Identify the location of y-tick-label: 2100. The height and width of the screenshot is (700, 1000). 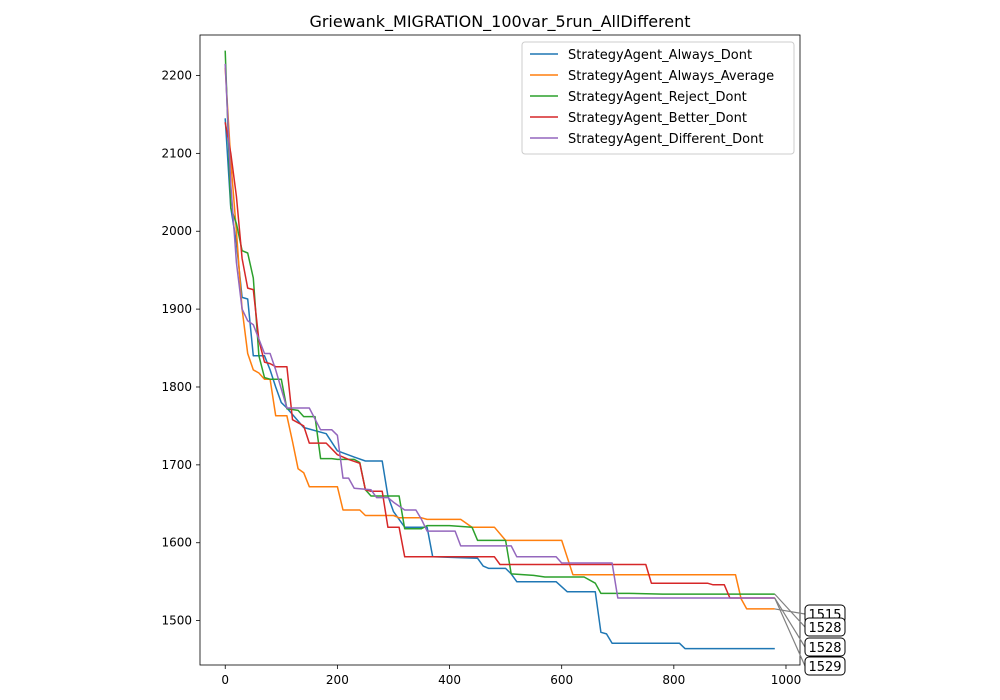
(176, 153).